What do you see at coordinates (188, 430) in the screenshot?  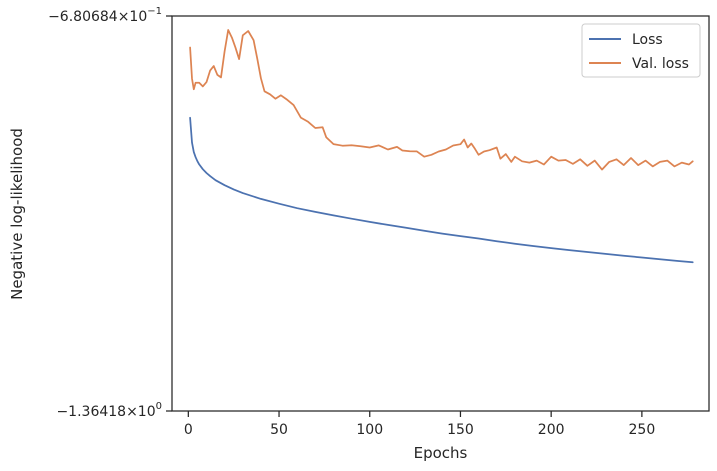 I see `x-tick-label: 0` at bounding box center [188, 430].